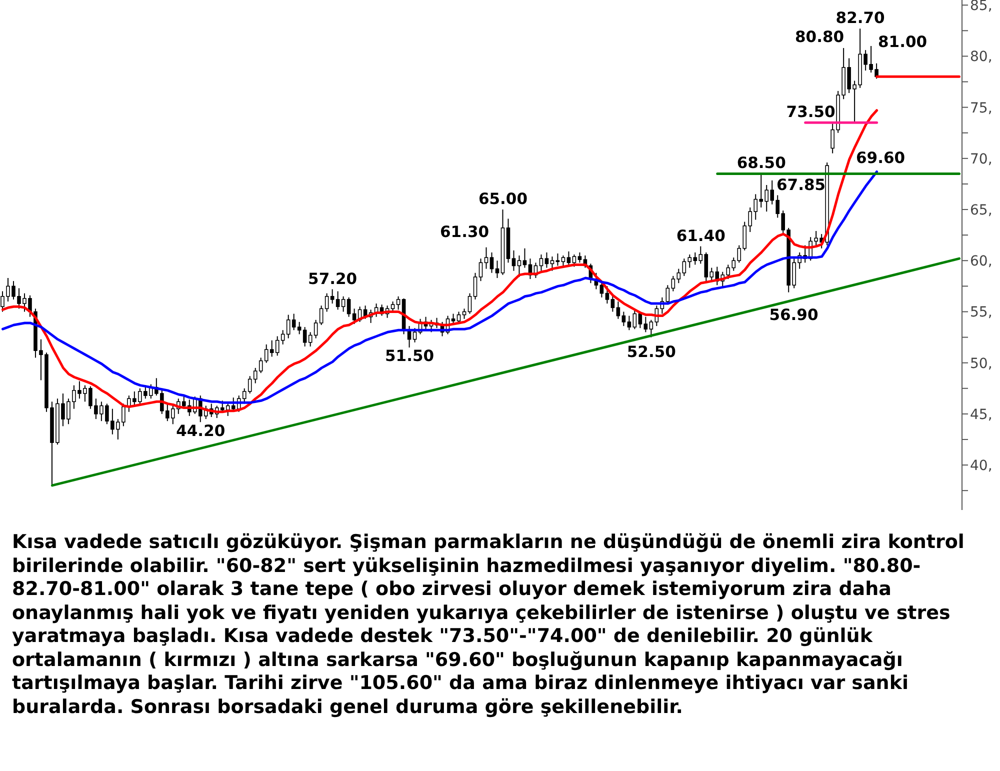 Image resolution: width=1000 pixels, height=771 pixels. Describe the element at coordinates (503, 199) in the screenshot. I see `annotation: 65.00` at that location.